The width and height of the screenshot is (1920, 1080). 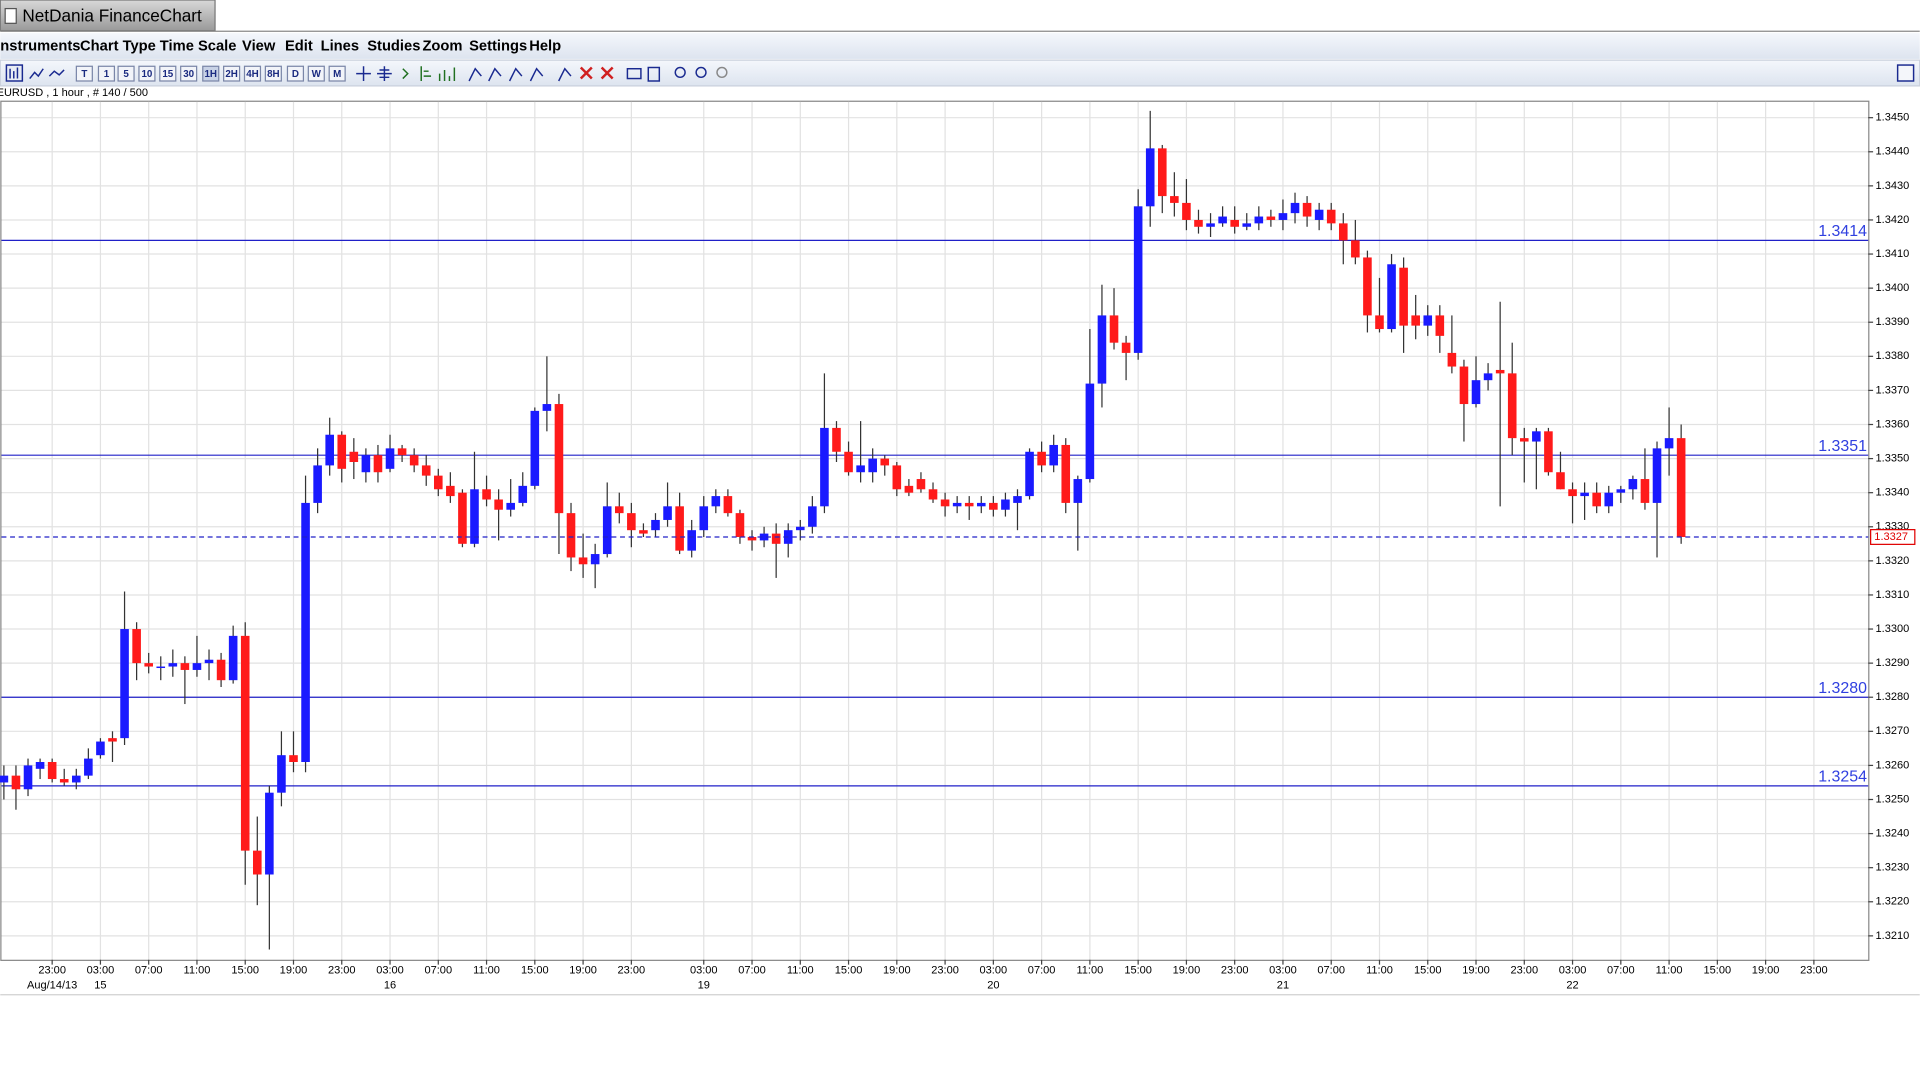 I want to click on app-title: NetDania FinanceChart, so click(x=112, y=16).